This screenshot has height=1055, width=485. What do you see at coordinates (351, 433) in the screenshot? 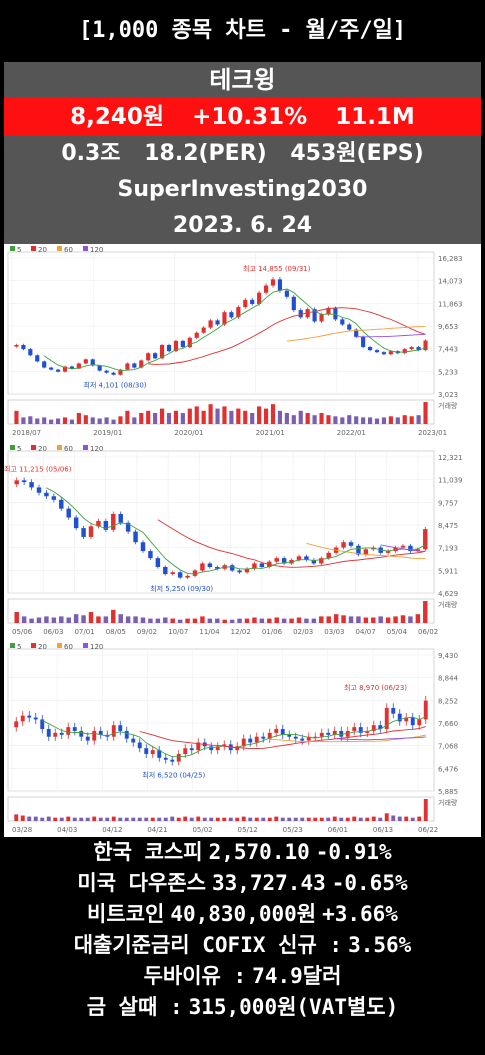
I see `x-tick-label: 2022/01` at bounding box center [351, 433].